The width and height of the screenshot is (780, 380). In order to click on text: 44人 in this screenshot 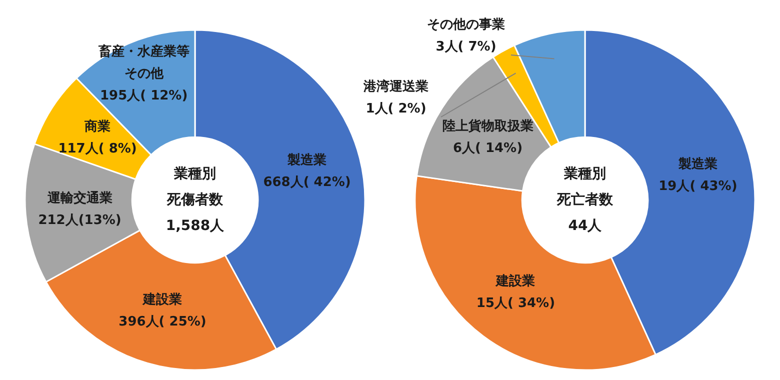, I will do `click(585, 226)`.